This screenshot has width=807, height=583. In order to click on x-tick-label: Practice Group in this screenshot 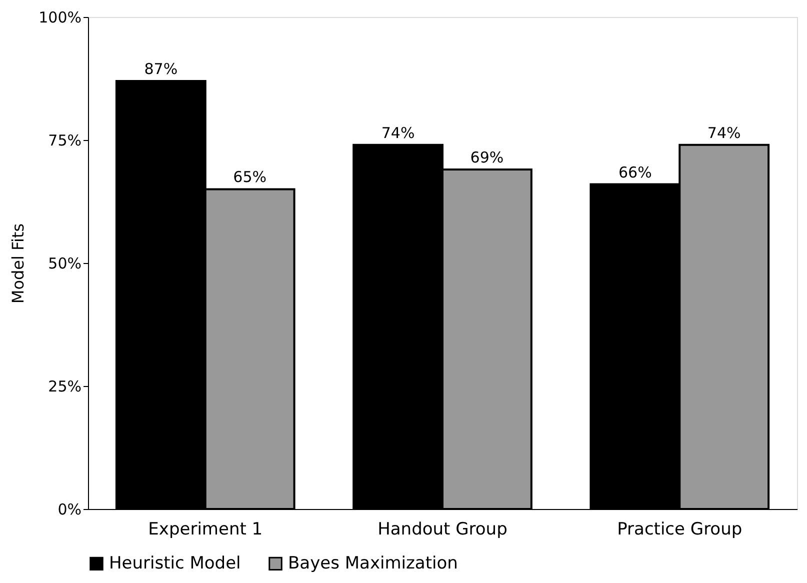, I will do `click(679, 530)`.